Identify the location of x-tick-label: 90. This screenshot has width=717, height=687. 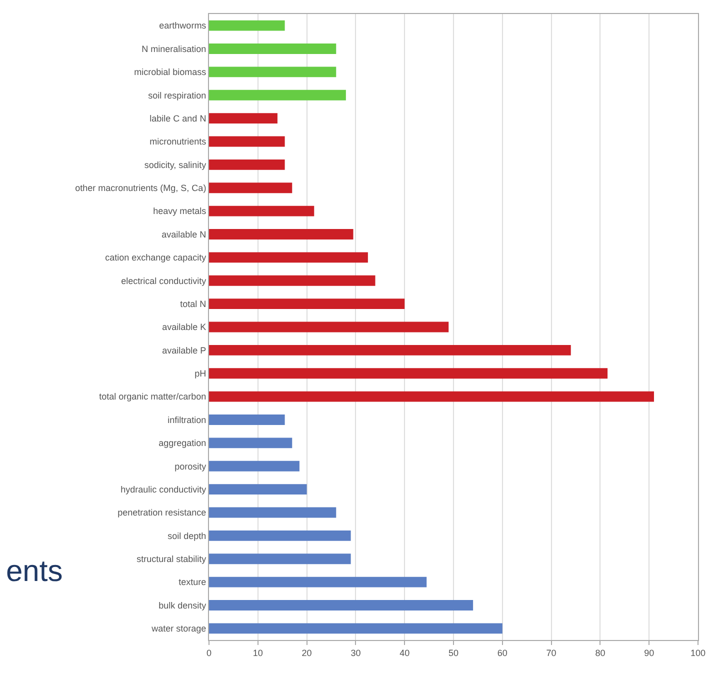
(649, 653).